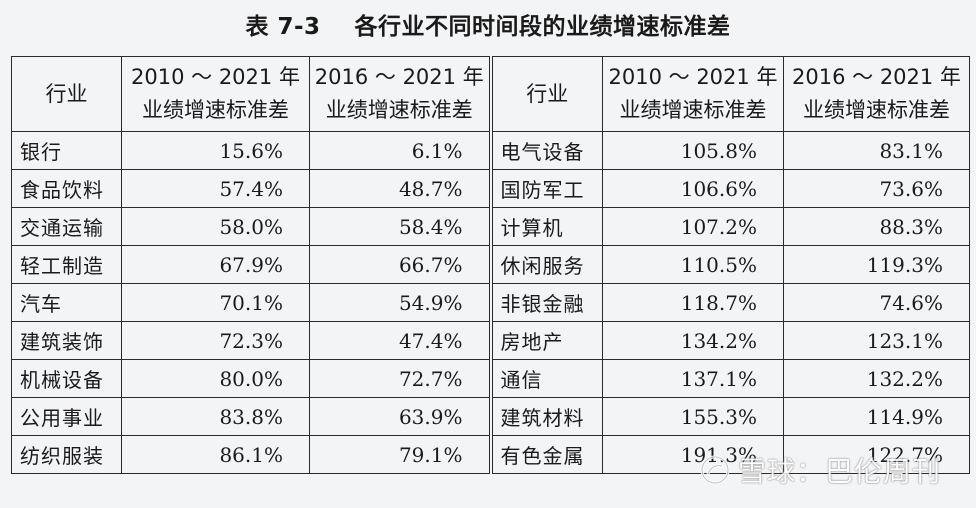  I want to click on table-row: 轻工制造 67.9% 66.7% 休闲服务 110.5% 119.3%, so click(490, 264).